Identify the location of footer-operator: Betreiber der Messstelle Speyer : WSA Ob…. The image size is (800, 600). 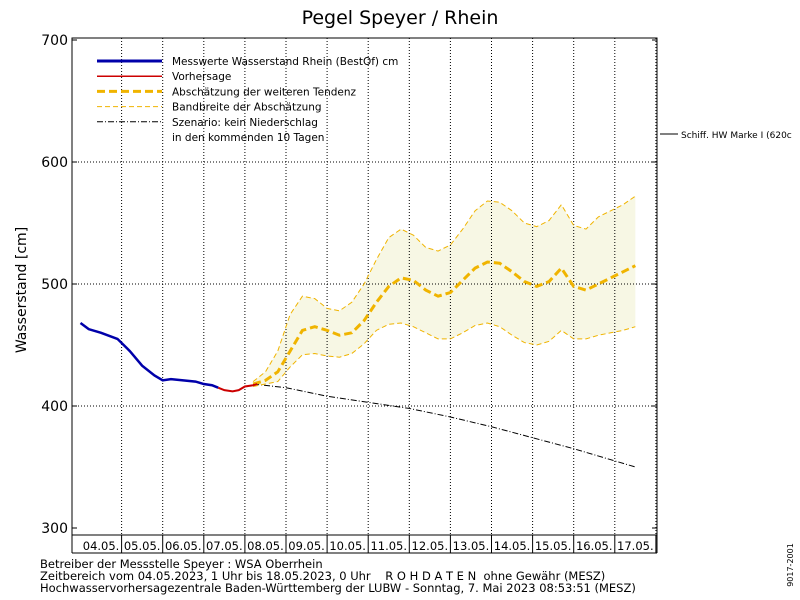
(181, 564).